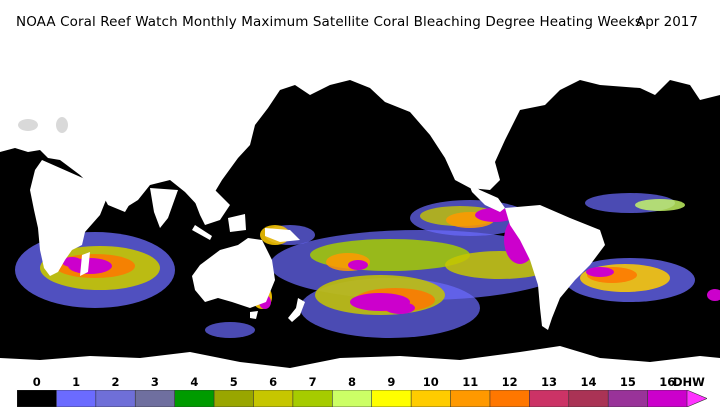 This screenshot has height=411, width=720. Describe the element at coordinates (237, 223) in the screenshot. I see `landmass-borneo` at that location.